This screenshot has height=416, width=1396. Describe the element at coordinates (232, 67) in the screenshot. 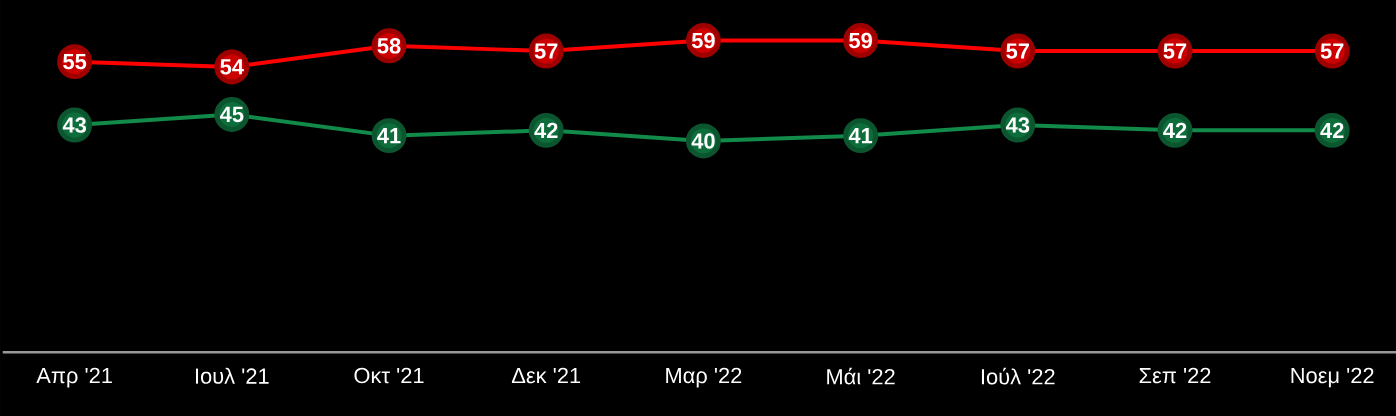

I see `data-label: 54` at that location.